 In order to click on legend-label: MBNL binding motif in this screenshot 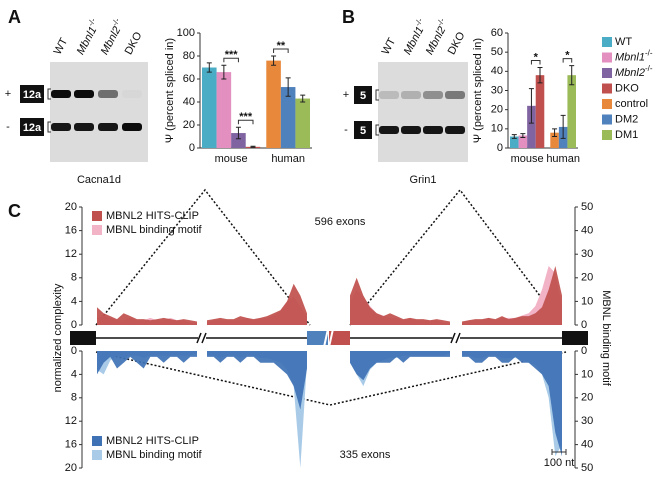, I will do `click(154, 230)`.